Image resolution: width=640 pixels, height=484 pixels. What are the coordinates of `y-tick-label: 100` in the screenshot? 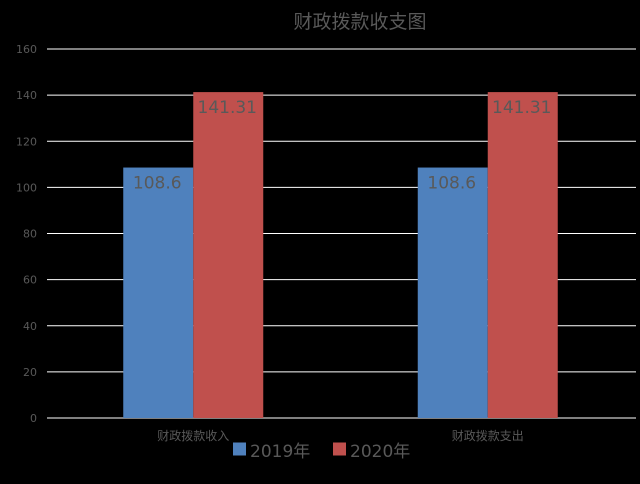 It's located at (26, 187).